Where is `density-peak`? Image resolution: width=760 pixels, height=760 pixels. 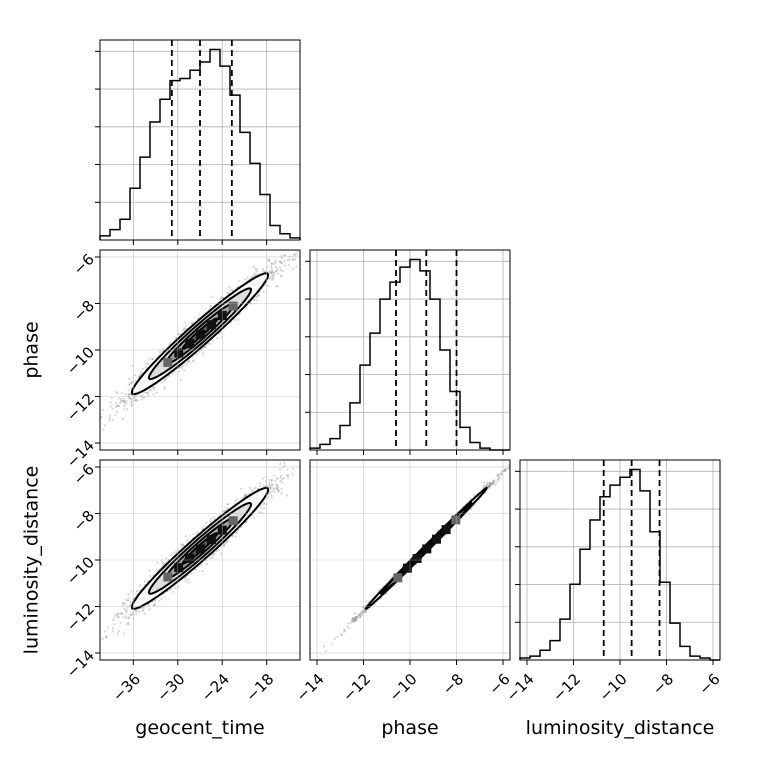
density-peak is located at coordinates (211, 325).